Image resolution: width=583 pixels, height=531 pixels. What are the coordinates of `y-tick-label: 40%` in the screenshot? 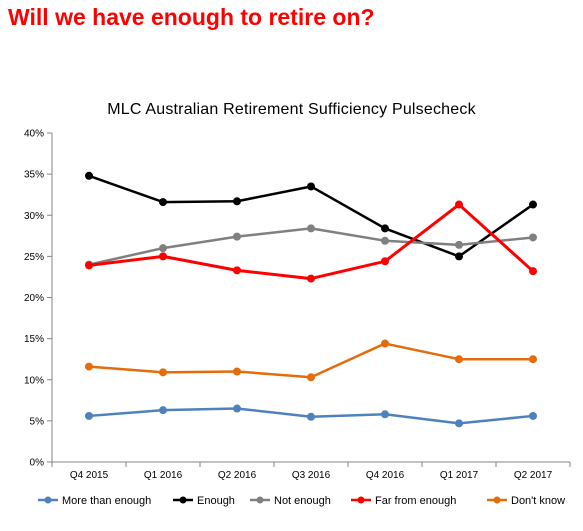 It's located at (34, 134).